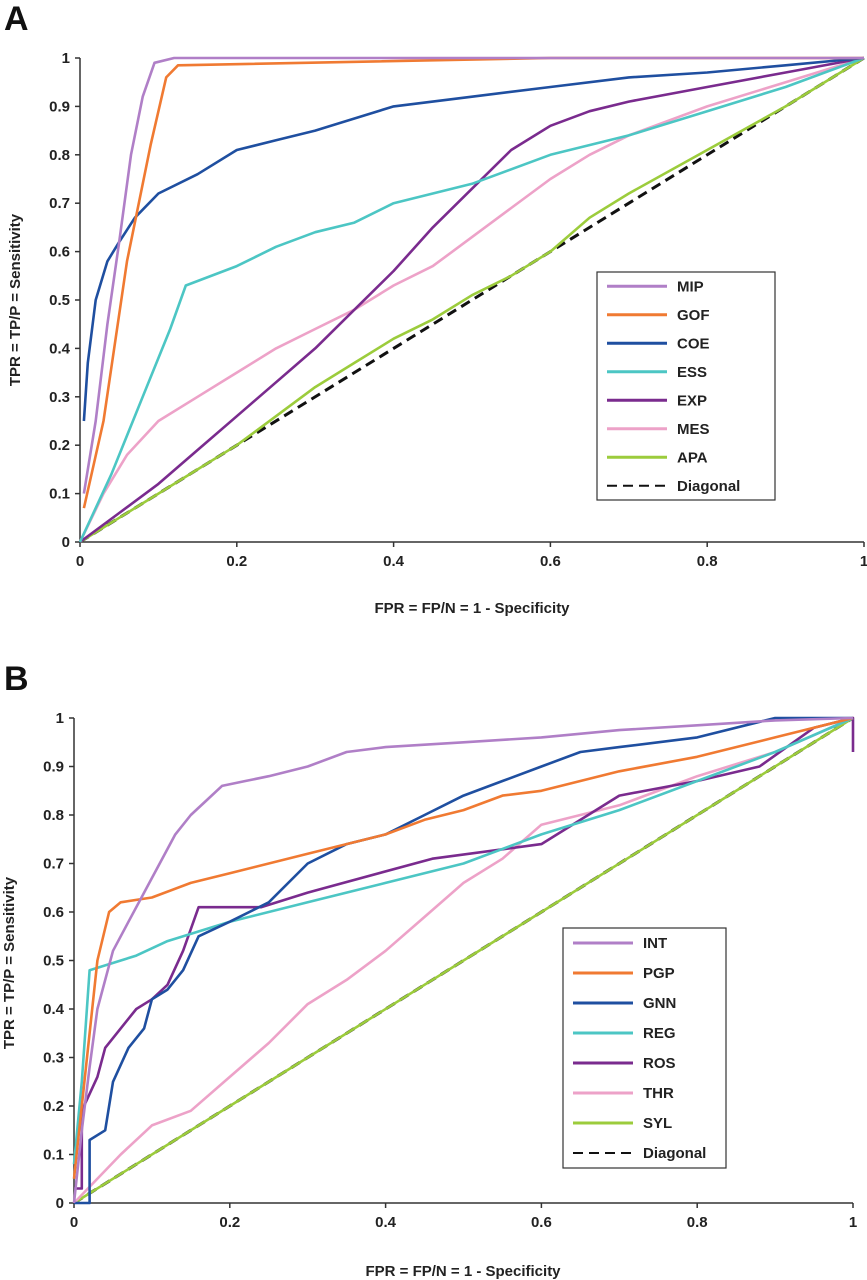 This screenshot has width=867, height=1280. I want to click on legend-label-int: INT, so click(655, 943).